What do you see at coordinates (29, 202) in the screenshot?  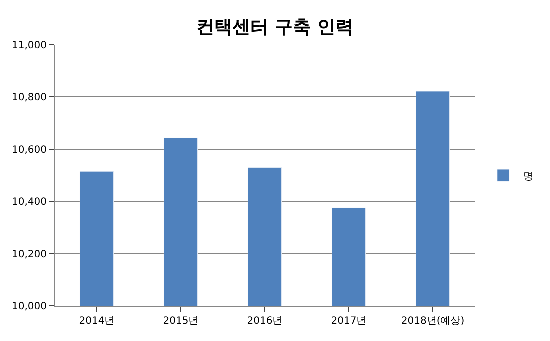 I see `y-tick-label: 10,400` at bounding box center [29, 202].